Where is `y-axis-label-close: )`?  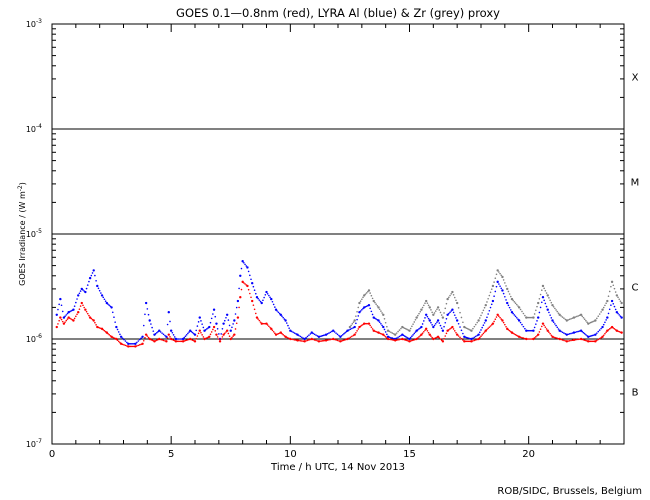
y-axis-label-close: ) is located at coordinates (22, 183).